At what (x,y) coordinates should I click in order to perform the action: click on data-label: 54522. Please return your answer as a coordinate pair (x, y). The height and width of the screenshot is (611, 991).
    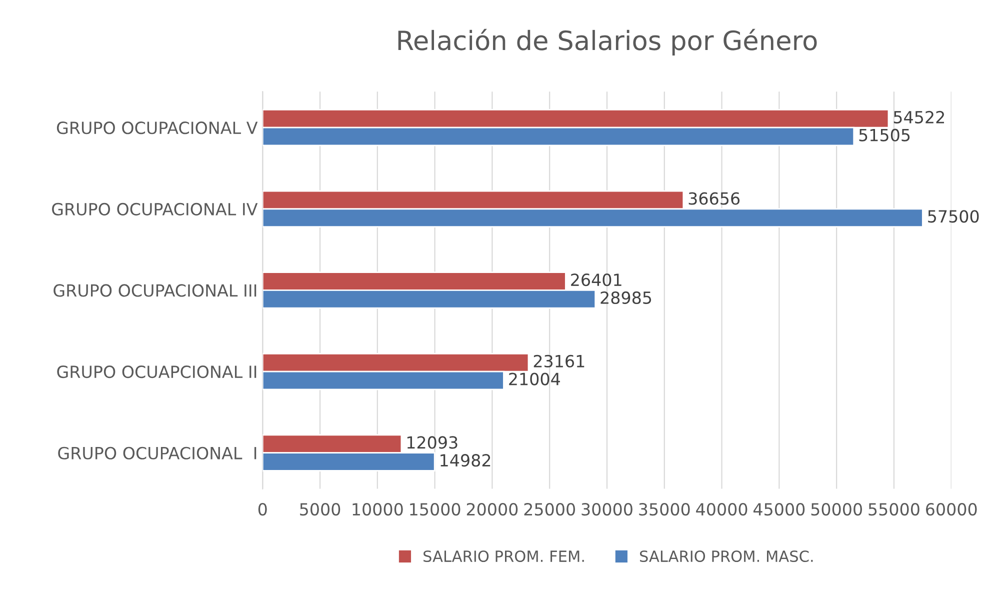
    Looking at the image, I should click on (919, 117).